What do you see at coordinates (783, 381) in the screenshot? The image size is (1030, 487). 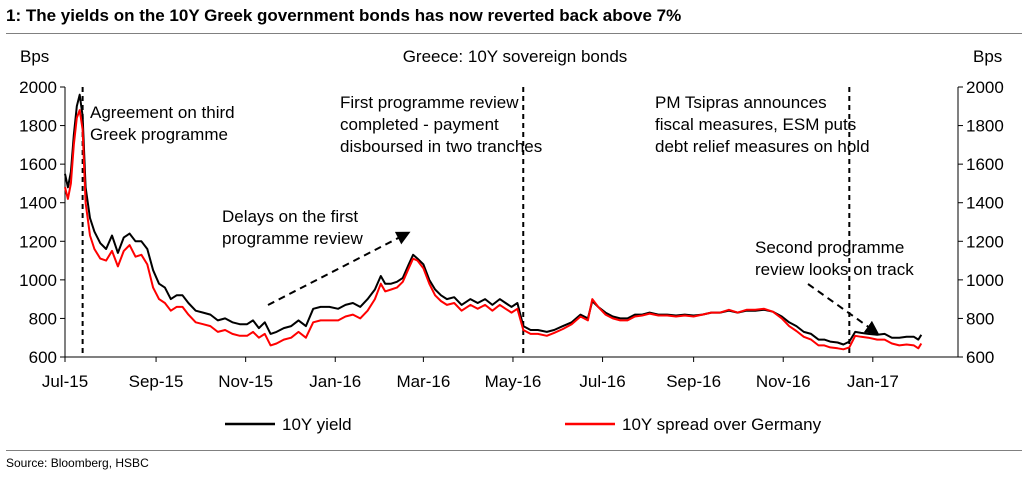 I see `x-tick-label: Nov-16` at bounding box center [783, 381].